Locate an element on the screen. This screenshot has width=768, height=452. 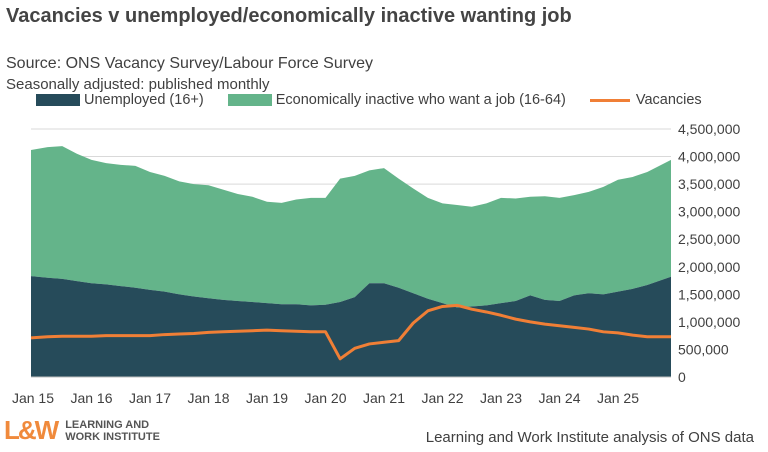
x-tick-label: Jan 19 is located at coordinates (267, 398).